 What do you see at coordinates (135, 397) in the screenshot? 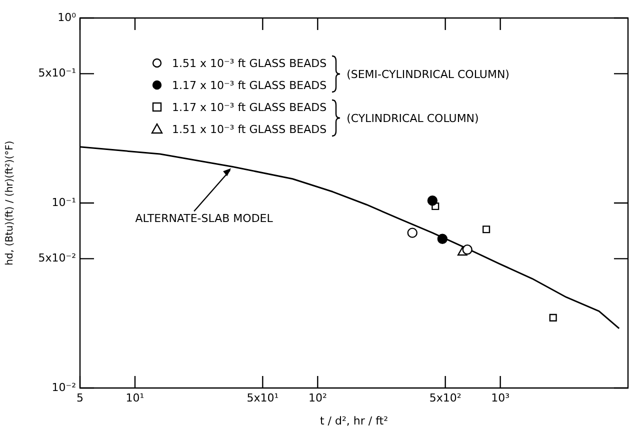
I see `x-tick-label: 10¹` at bounding box center [135, 397].